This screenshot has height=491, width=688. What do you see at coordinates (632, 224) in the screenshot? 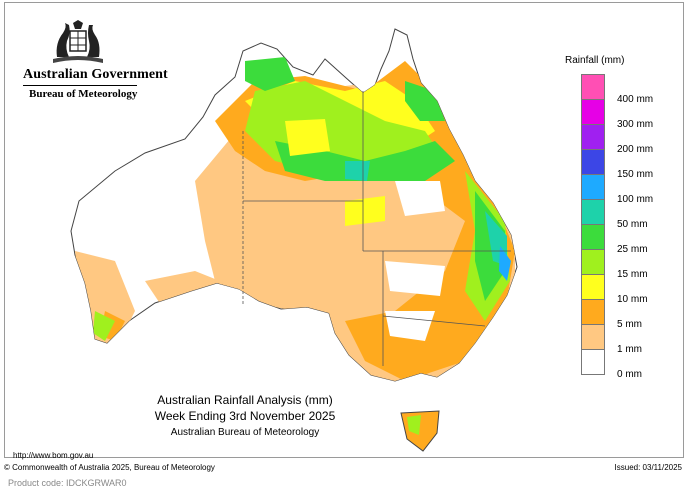
I see `legend-label: 50 mm` at bounding box center [632, 224].